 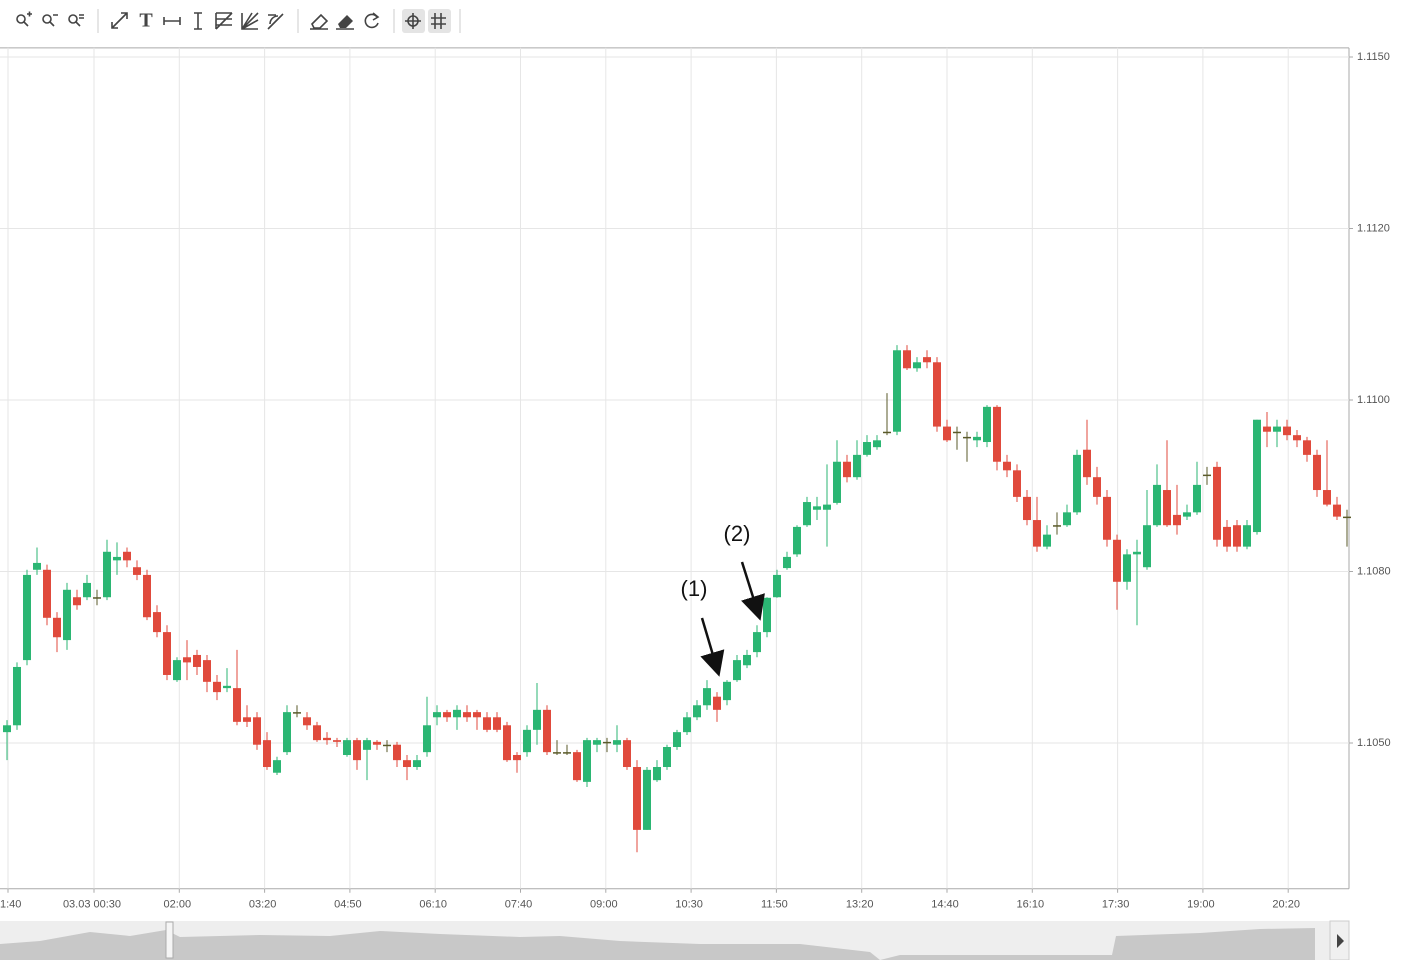 What do you see at coordinates (24, 19) in the screenshot?
I see `zoom-in` at bounding box center [24, 19].